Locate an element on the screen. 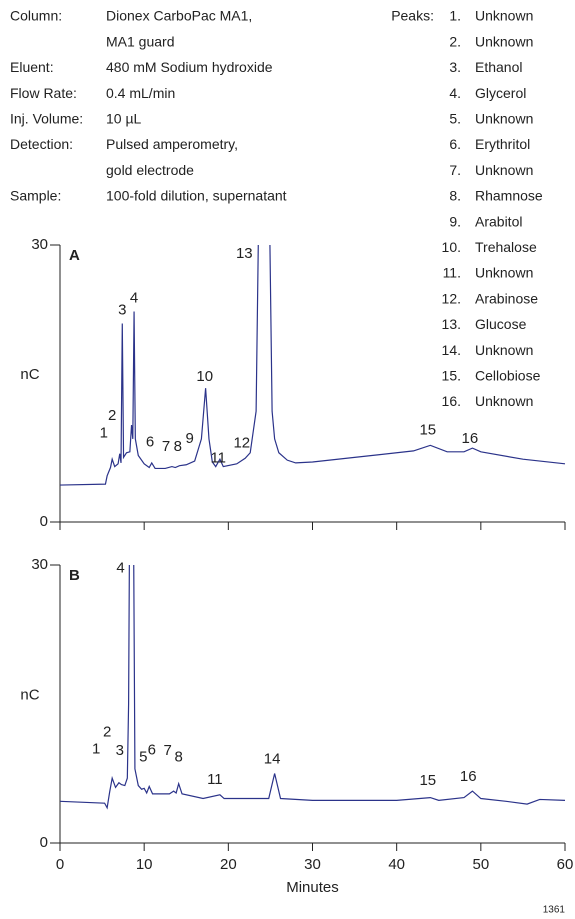 The width and height of the screenshot is (575, 919). peak-annotation: 12 is located at coordinates (241, 442).